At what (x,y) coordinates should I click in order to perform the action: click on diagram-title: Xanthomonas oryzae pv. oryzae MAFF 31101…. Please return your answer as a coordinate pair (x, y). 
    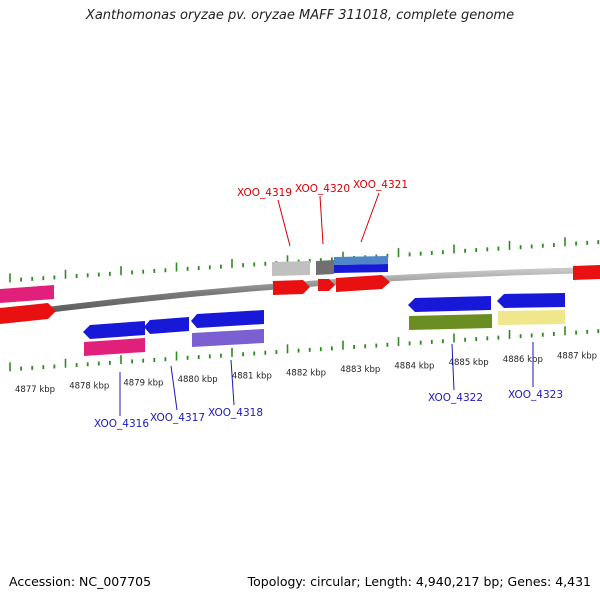
    Looking at the image, I should click on (300, 15).